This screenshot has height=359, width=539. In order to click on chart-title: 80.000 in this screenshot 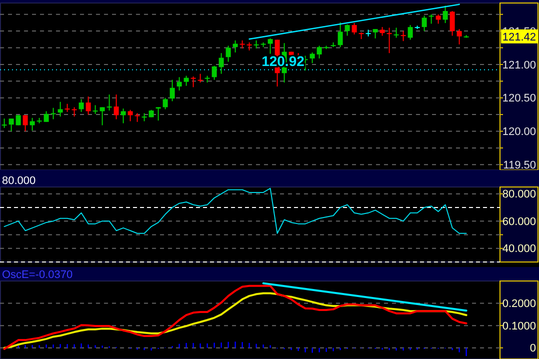, I will do `click(19, 181)`.